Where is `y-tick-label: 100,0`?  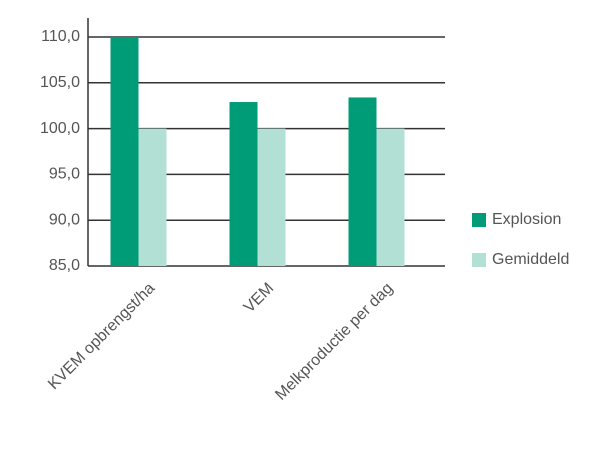
y-tick-label: 100,0 is located at coordinates (60, 128).